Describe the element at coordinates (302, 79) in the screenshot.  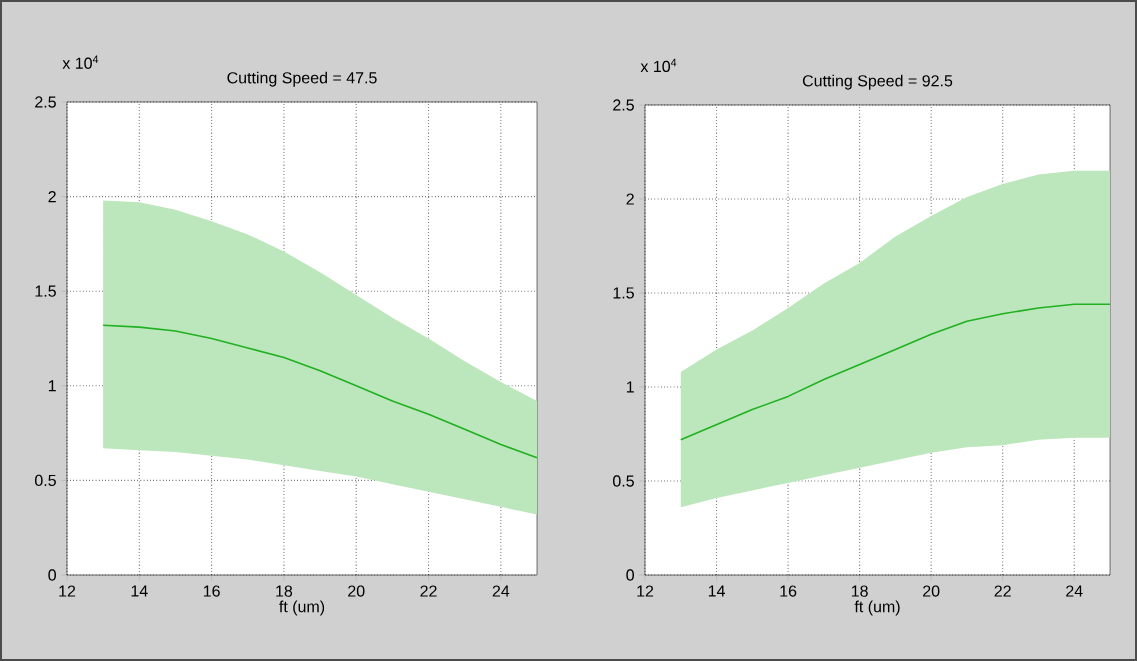
I see `chart-title: Cutting Speed = 47.5` at that location.